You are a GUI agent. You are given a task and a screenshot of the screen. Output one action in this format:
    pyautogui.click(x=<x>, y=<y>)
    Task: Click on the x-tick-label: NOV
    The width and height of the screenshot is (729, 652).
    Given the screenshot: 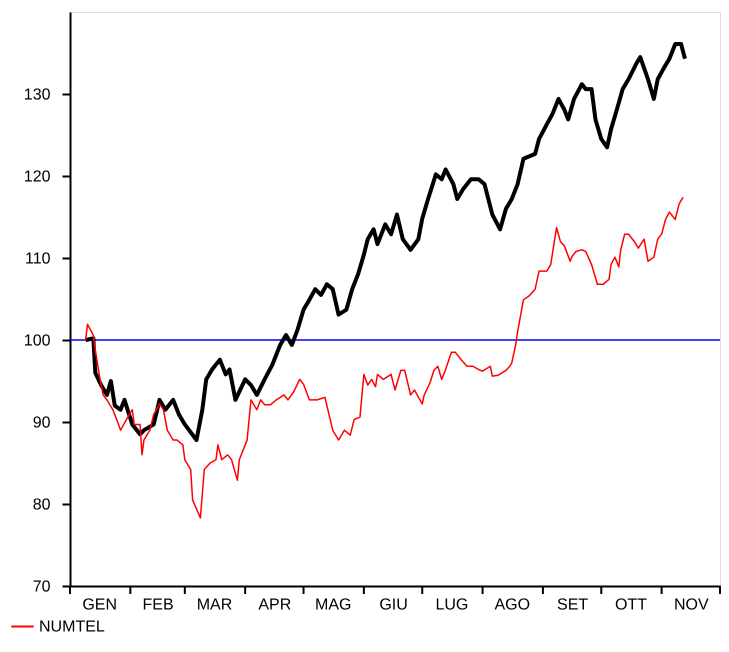 What is the action you would take?
    pyautogui.click(x=691, y=605)
    